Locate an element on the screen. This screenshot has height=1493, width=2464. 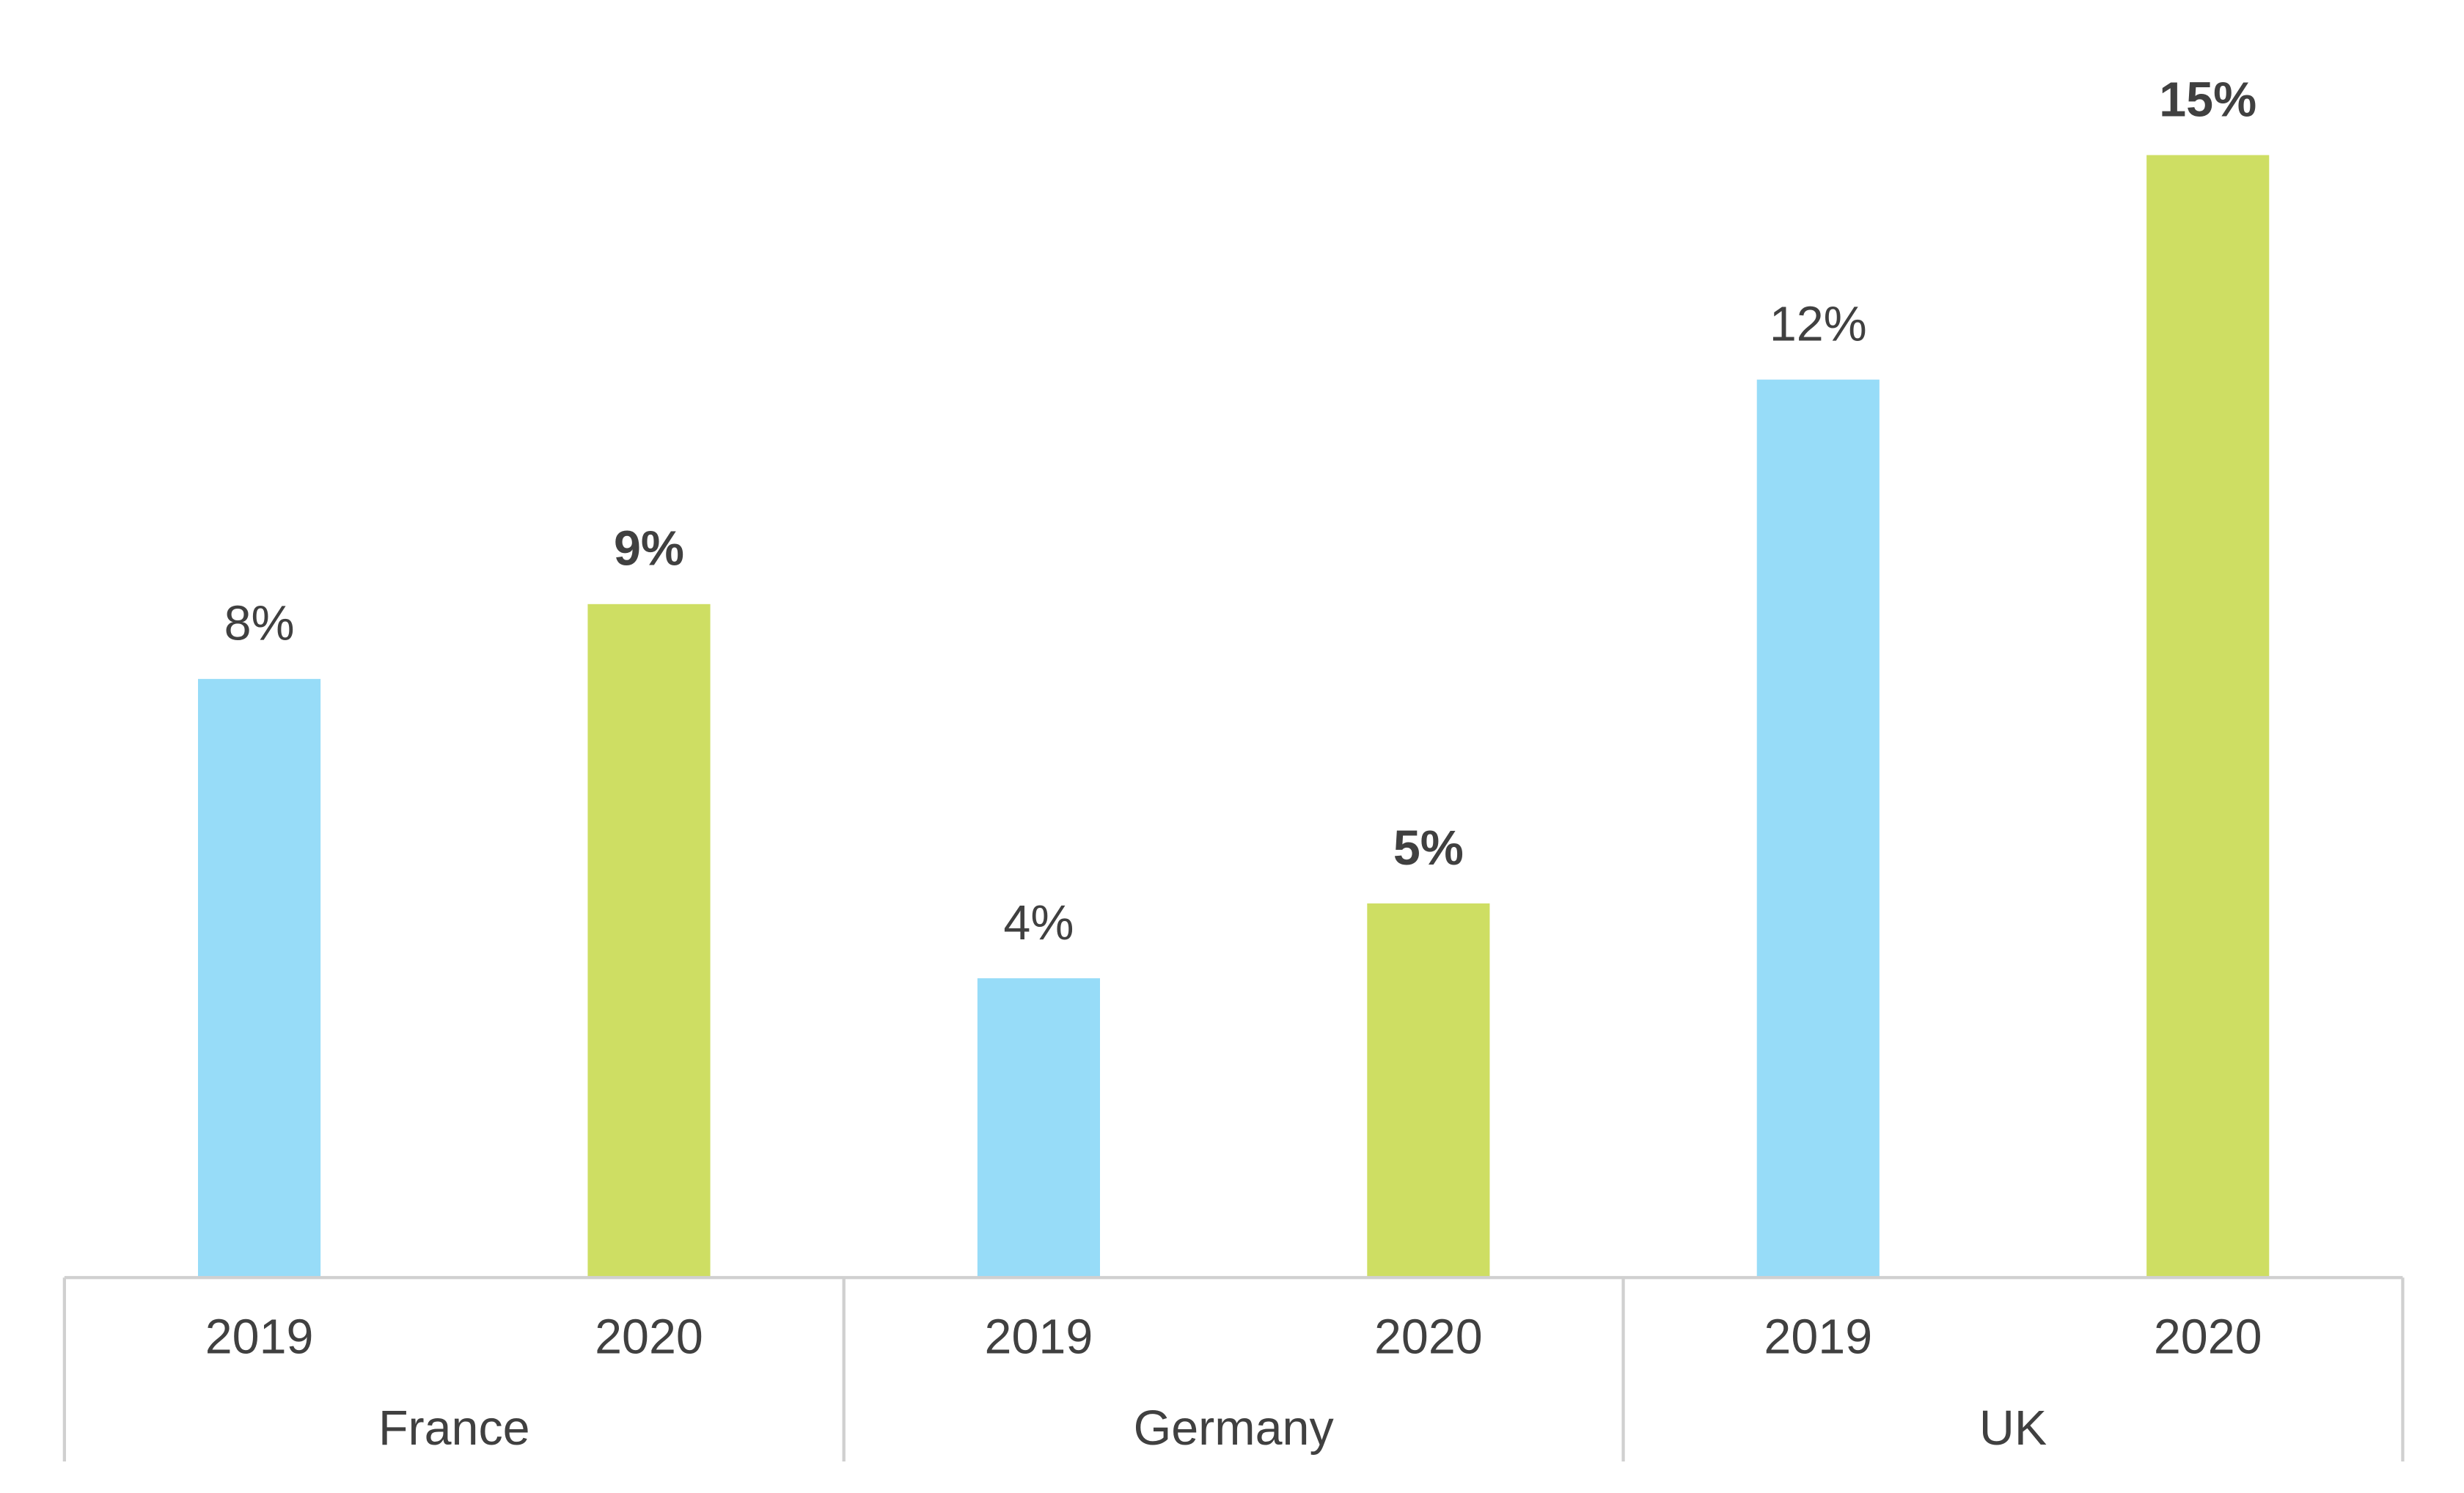
value-label: 8% is located at coordinates (259, 624).